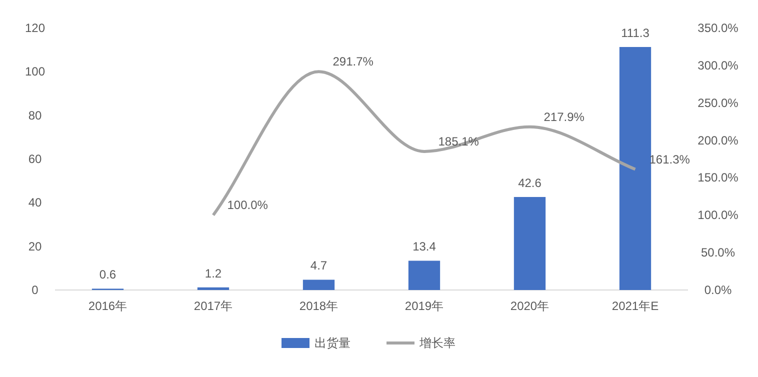  What do you see at coordinates (635, 33) in the screenshot?
I see `data-label: 111.3` at bounding box center [635, 33].